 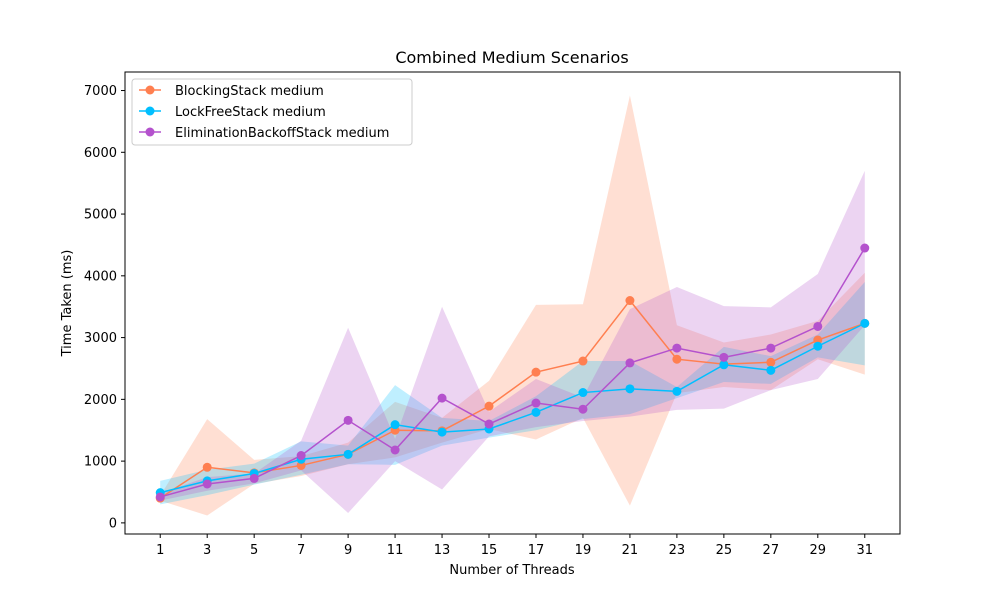 What do you see at coordinates (583, 550) in the screenshot?
I see `x-tick-label: 19` at bounding box center [583, 550].